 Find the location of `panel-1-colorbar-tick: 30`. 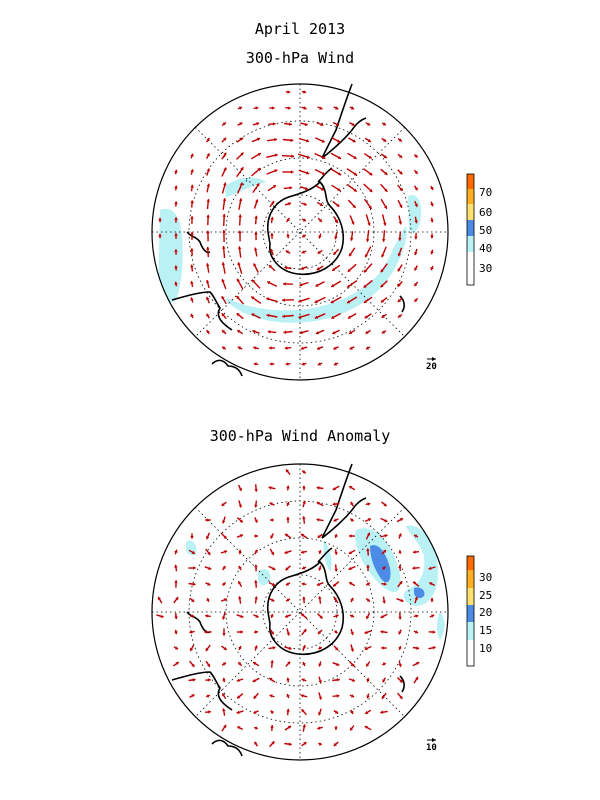

panel-1-colorbar-tick: 30 is located at coordinates (485, 268).